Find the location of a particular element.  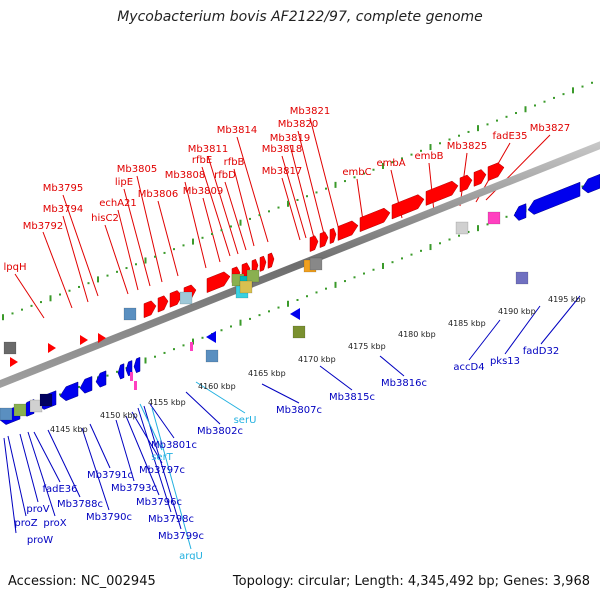

reverse-gene-label: proW is located at coordinates (40, 540).